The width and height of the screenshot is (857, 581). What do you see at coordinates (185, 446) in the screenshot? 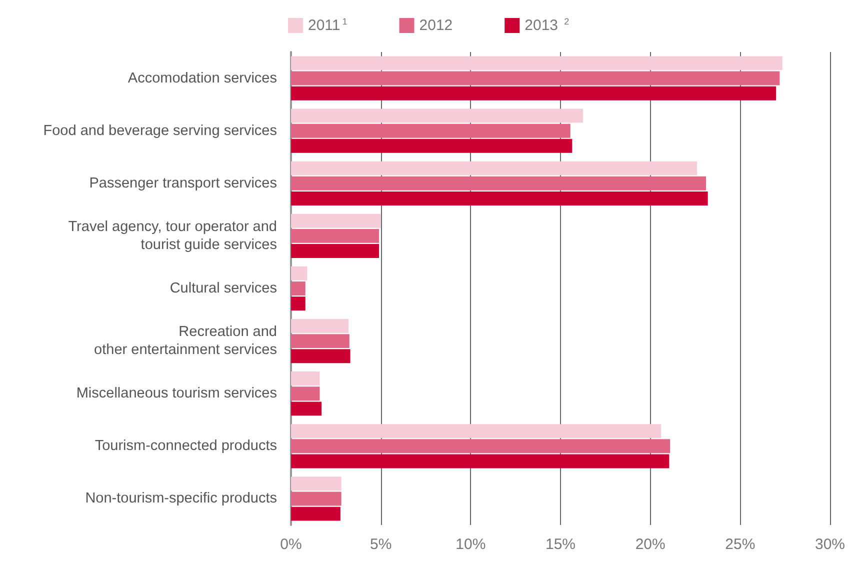
I see `y-tick-label: Tourism-connected products` at bounding box center [185, 446].